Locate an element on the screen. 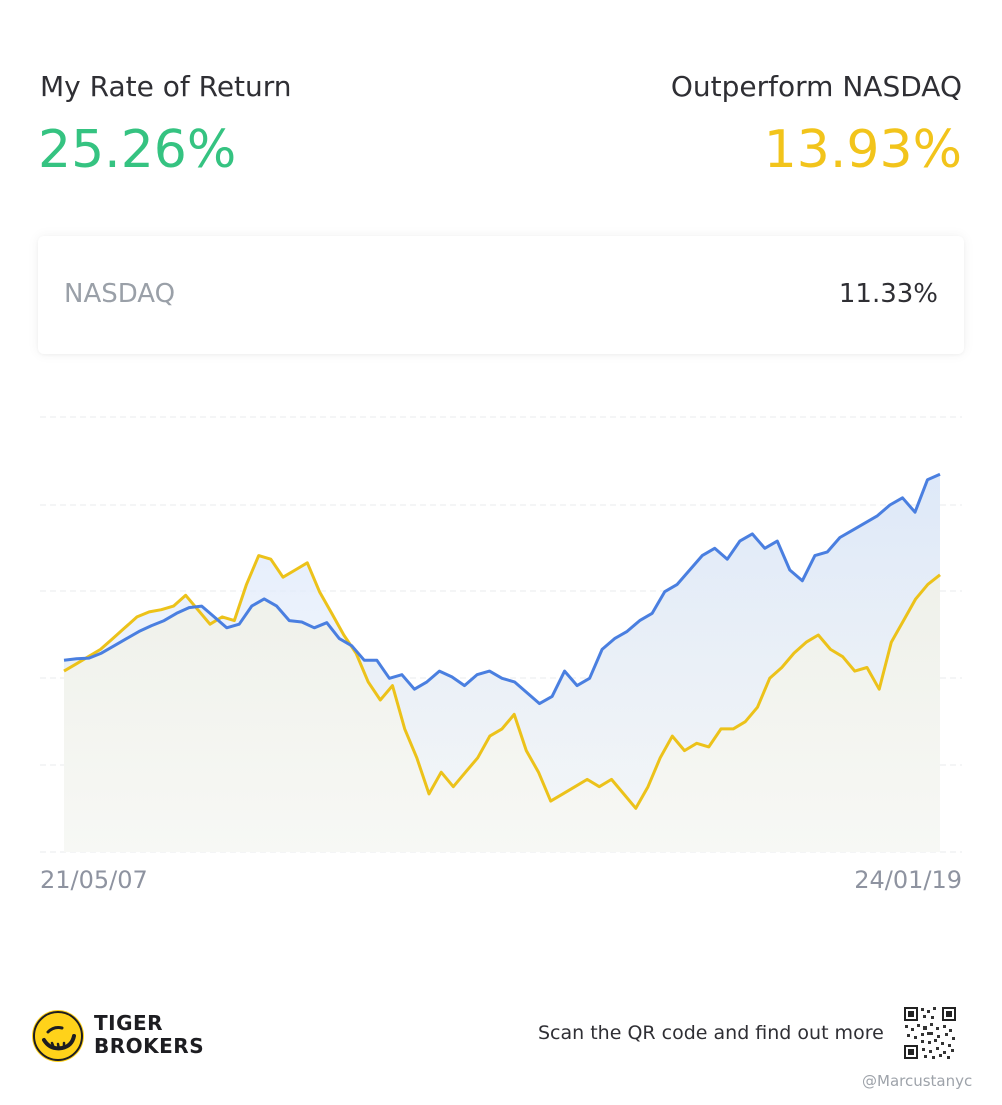  x-axis-start-label: 21/05/07 is located at coordinates (94, 880).